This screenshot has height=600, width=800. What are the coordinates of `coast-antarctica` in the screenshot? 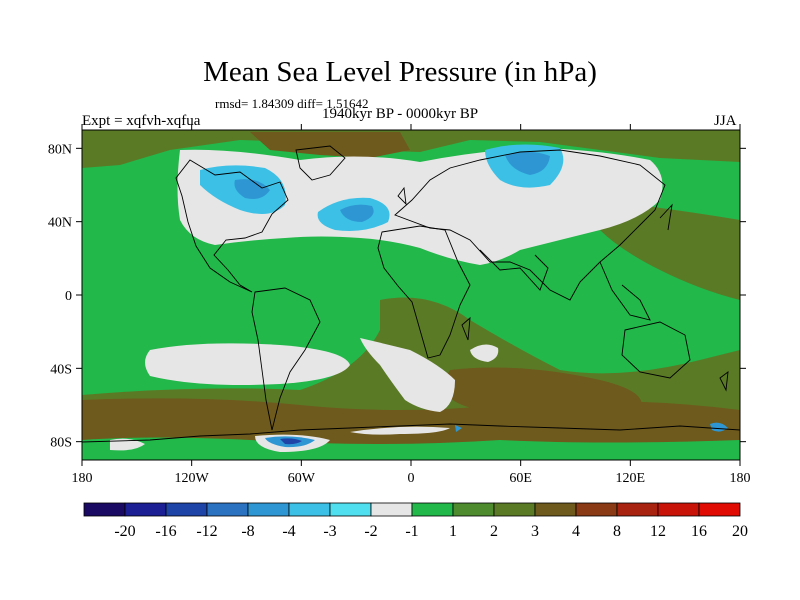 It's located at (411, 433).